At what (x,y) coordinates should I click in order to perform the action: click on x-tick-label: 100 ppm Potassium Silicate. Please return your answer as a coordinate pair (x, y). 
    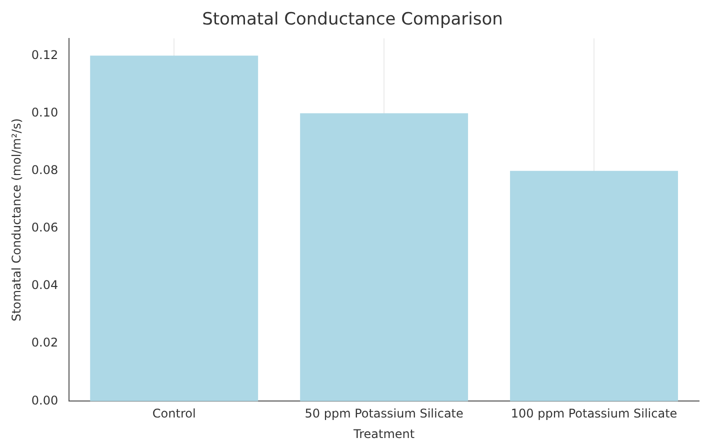
    Looking at the image, I should click on (594, 413).